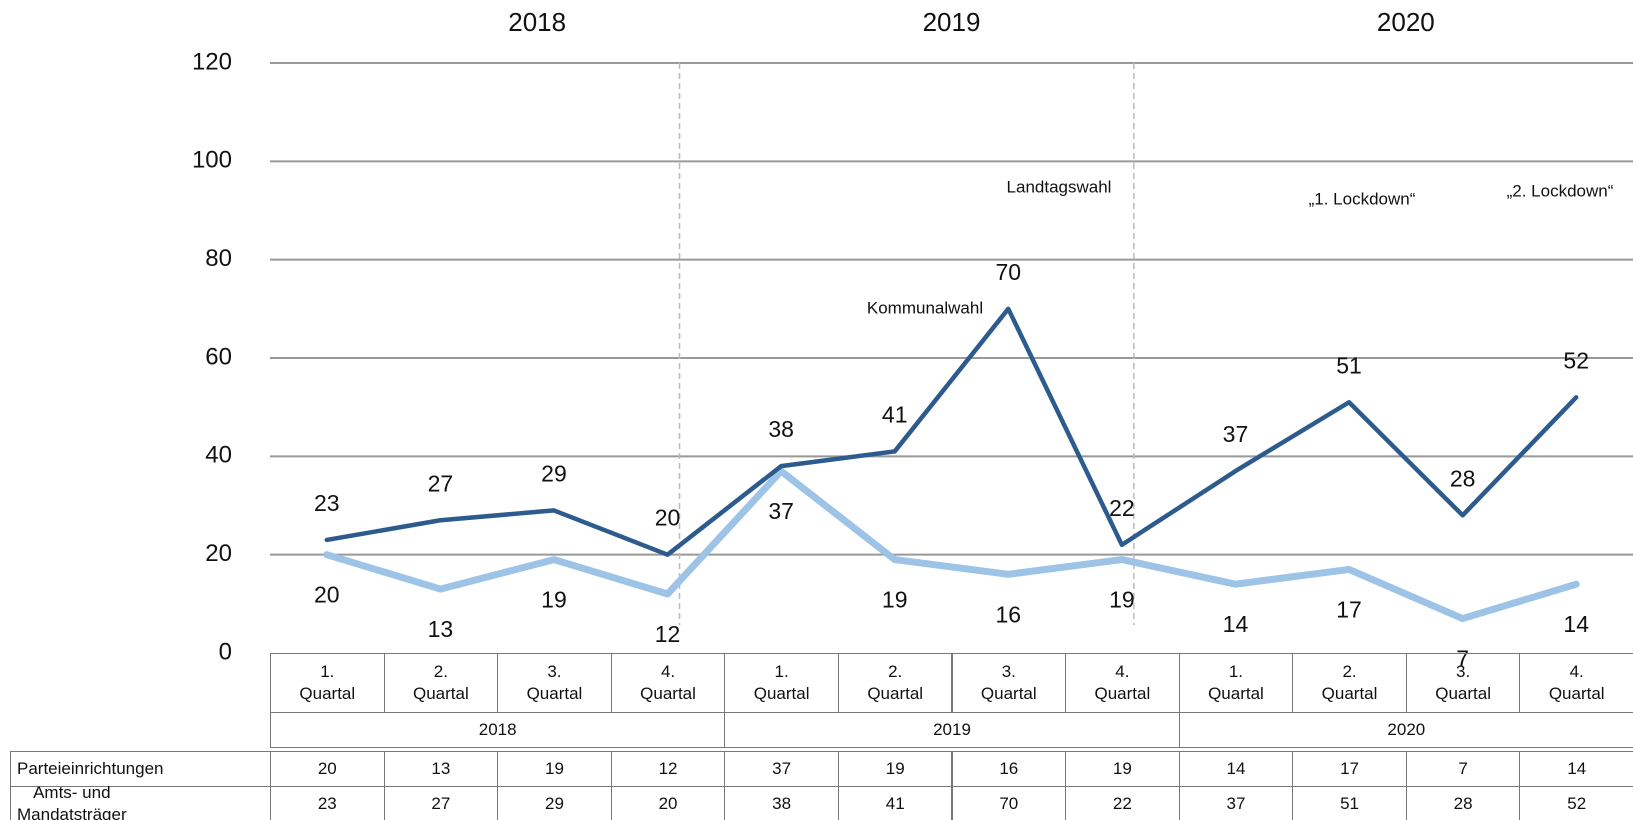 This screenshot has height=820, width=1633. Describe the element at coordinates (1349, 803) in the screenshot. I see `value-cell: 51` at that location.